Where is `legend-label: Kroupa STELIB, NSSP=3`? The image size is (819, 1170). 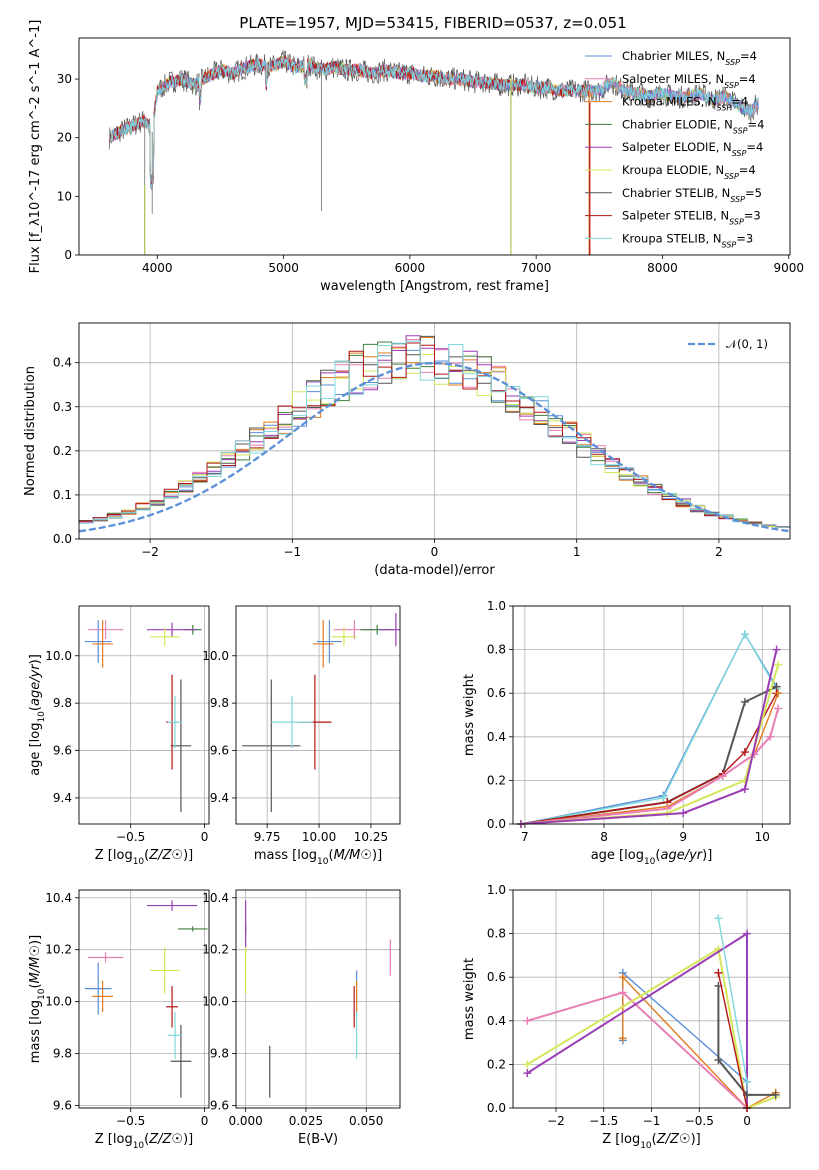
legend-label: Kroupa STELIB, NSSP=3 is located at coordinates (687, 240).